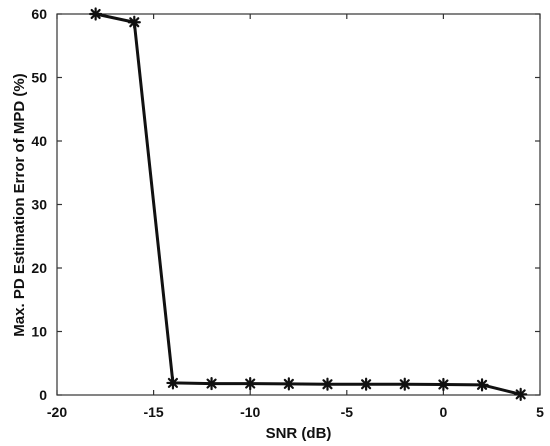 This screenshot has width=550, height=446. What do you see at coordinates (153, 412) in the screenshot?
I see `x-tick-label-1: -15` at bounding box center [153, 412].